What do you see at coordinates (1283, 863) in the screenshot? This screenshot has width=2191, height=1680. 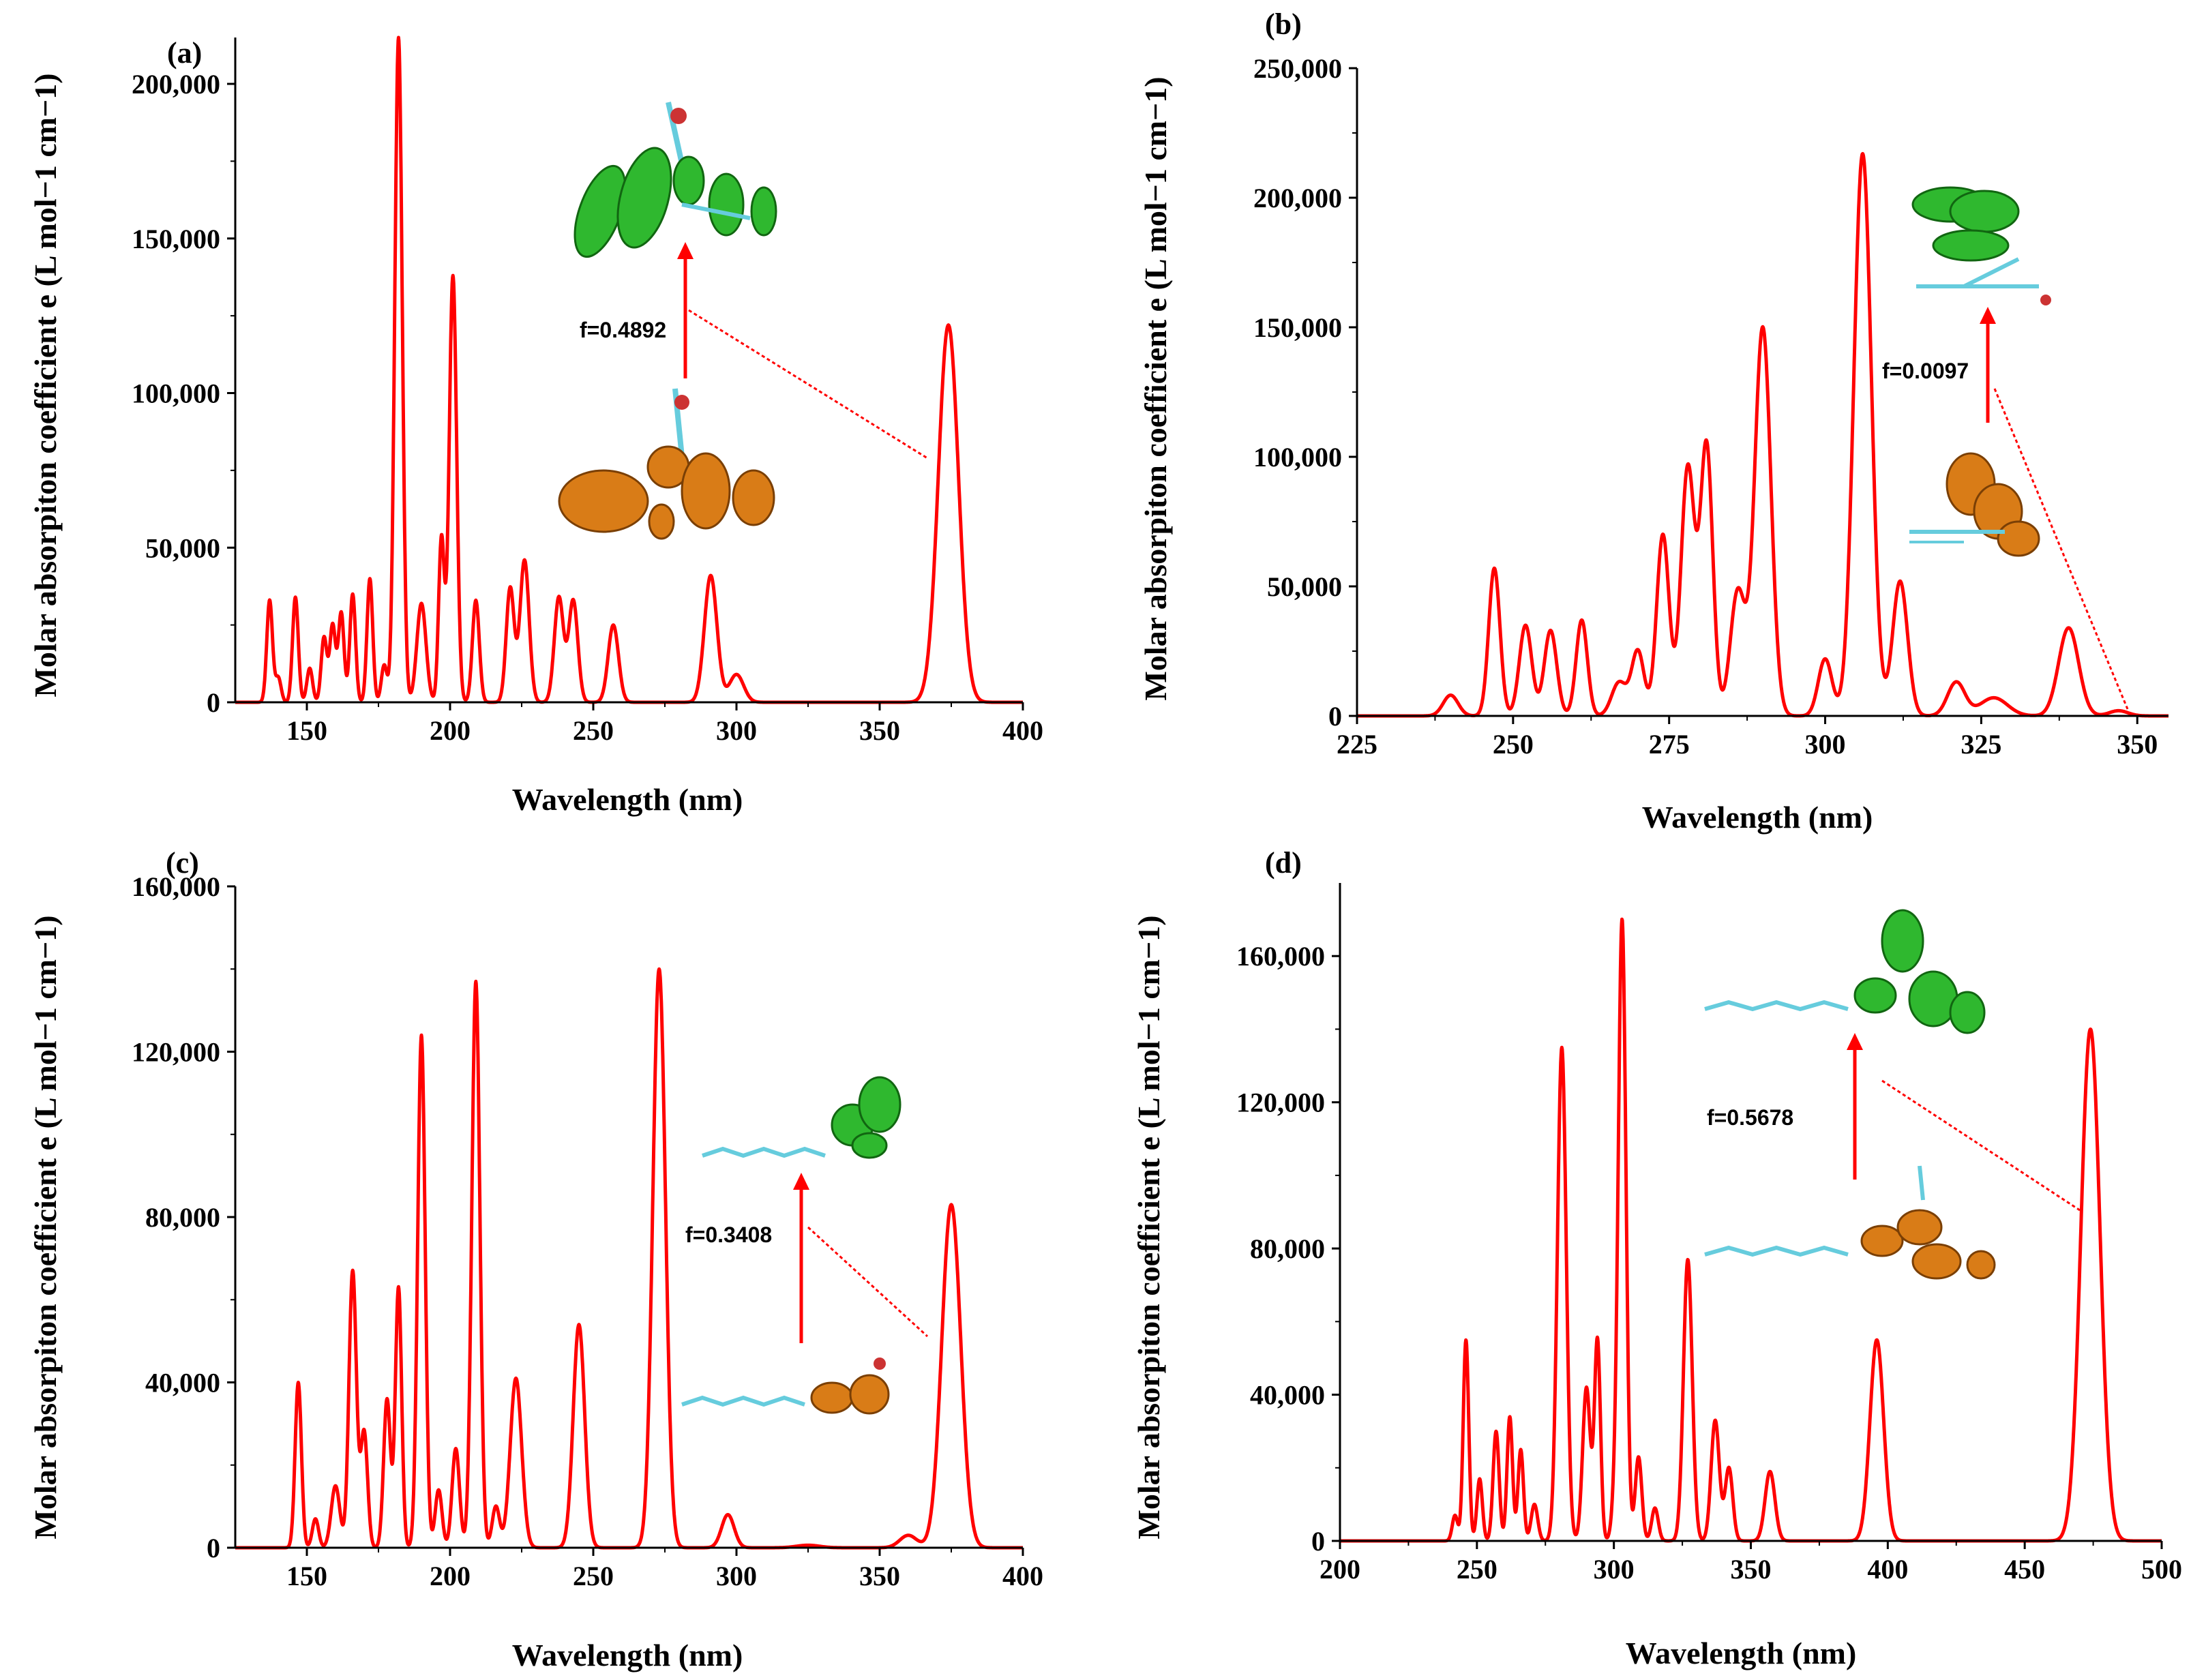 I see `panel-d-label: (d)` at bounding box center [1283, 863].